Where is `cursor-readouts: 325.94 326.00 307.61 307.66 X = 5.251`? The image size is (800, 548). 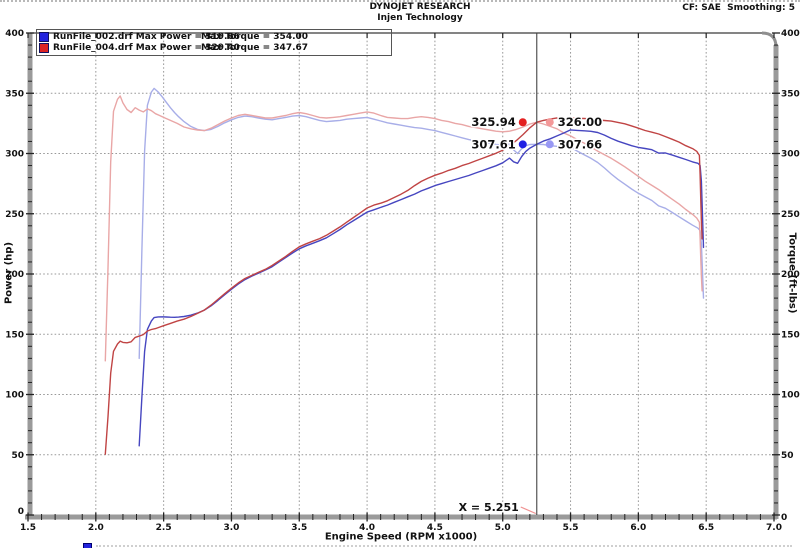
cursor-readouts: 325.94 326.00 307.61 307.66 X = 5.251 is located at coordinates (530, 315).